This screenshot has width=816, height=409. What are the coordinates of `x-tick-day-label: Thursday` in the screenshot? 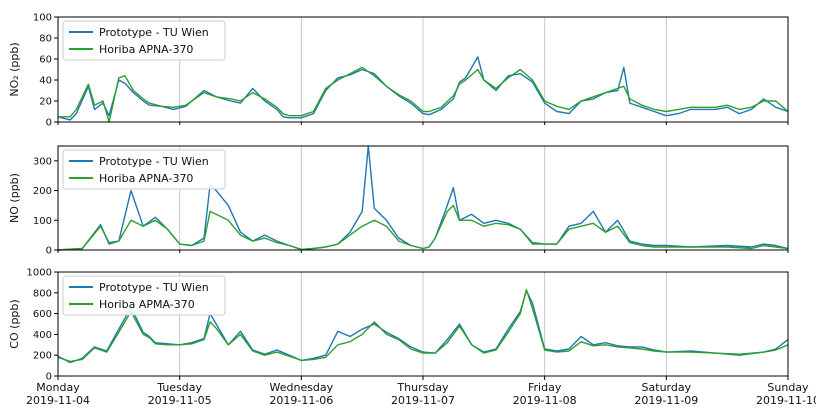 It's located at (422, 387).